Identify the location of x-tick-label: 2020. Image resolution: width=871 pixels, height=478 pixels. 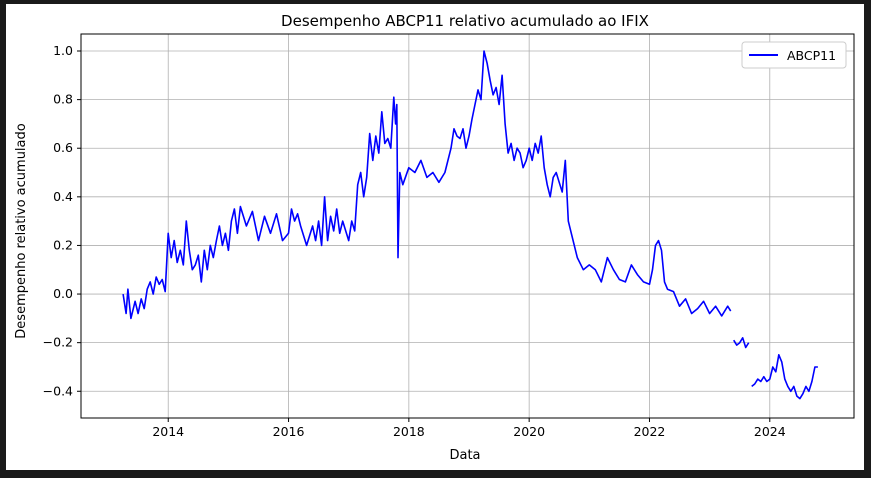
(529, 431).